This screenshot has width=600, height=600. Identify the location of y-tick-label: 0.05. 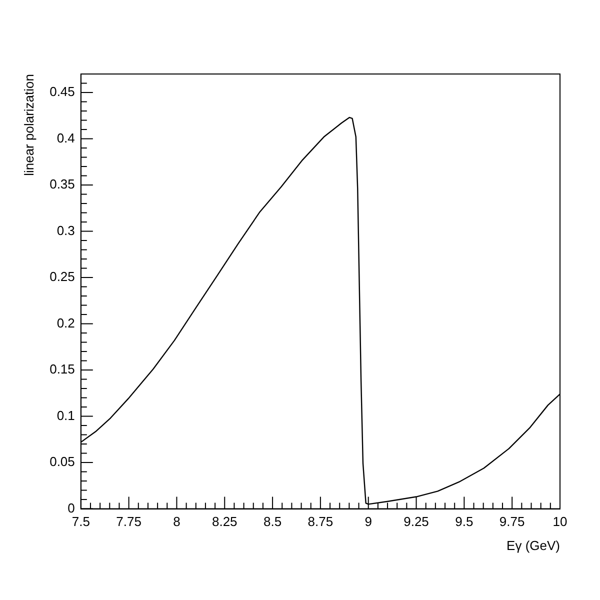
(62, 462).